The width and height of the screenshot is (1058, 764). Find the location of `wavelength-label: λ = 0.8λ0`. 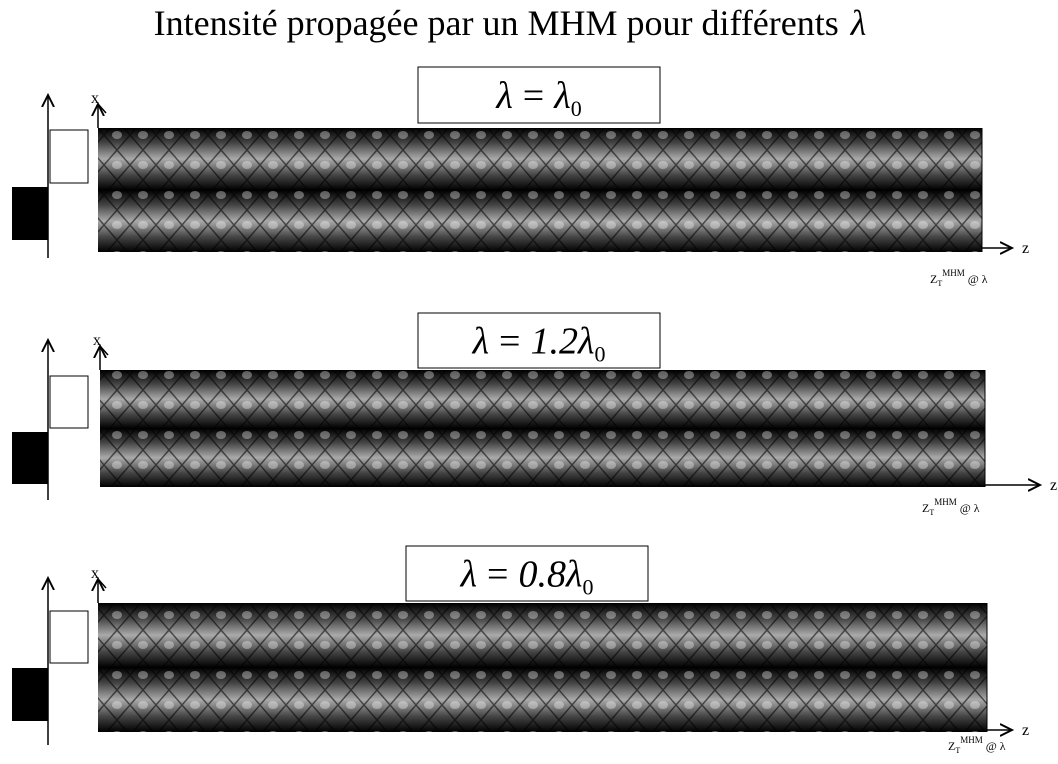

wavelength-label: λ = 0.8λ0 is located at coordinates (527, 577).